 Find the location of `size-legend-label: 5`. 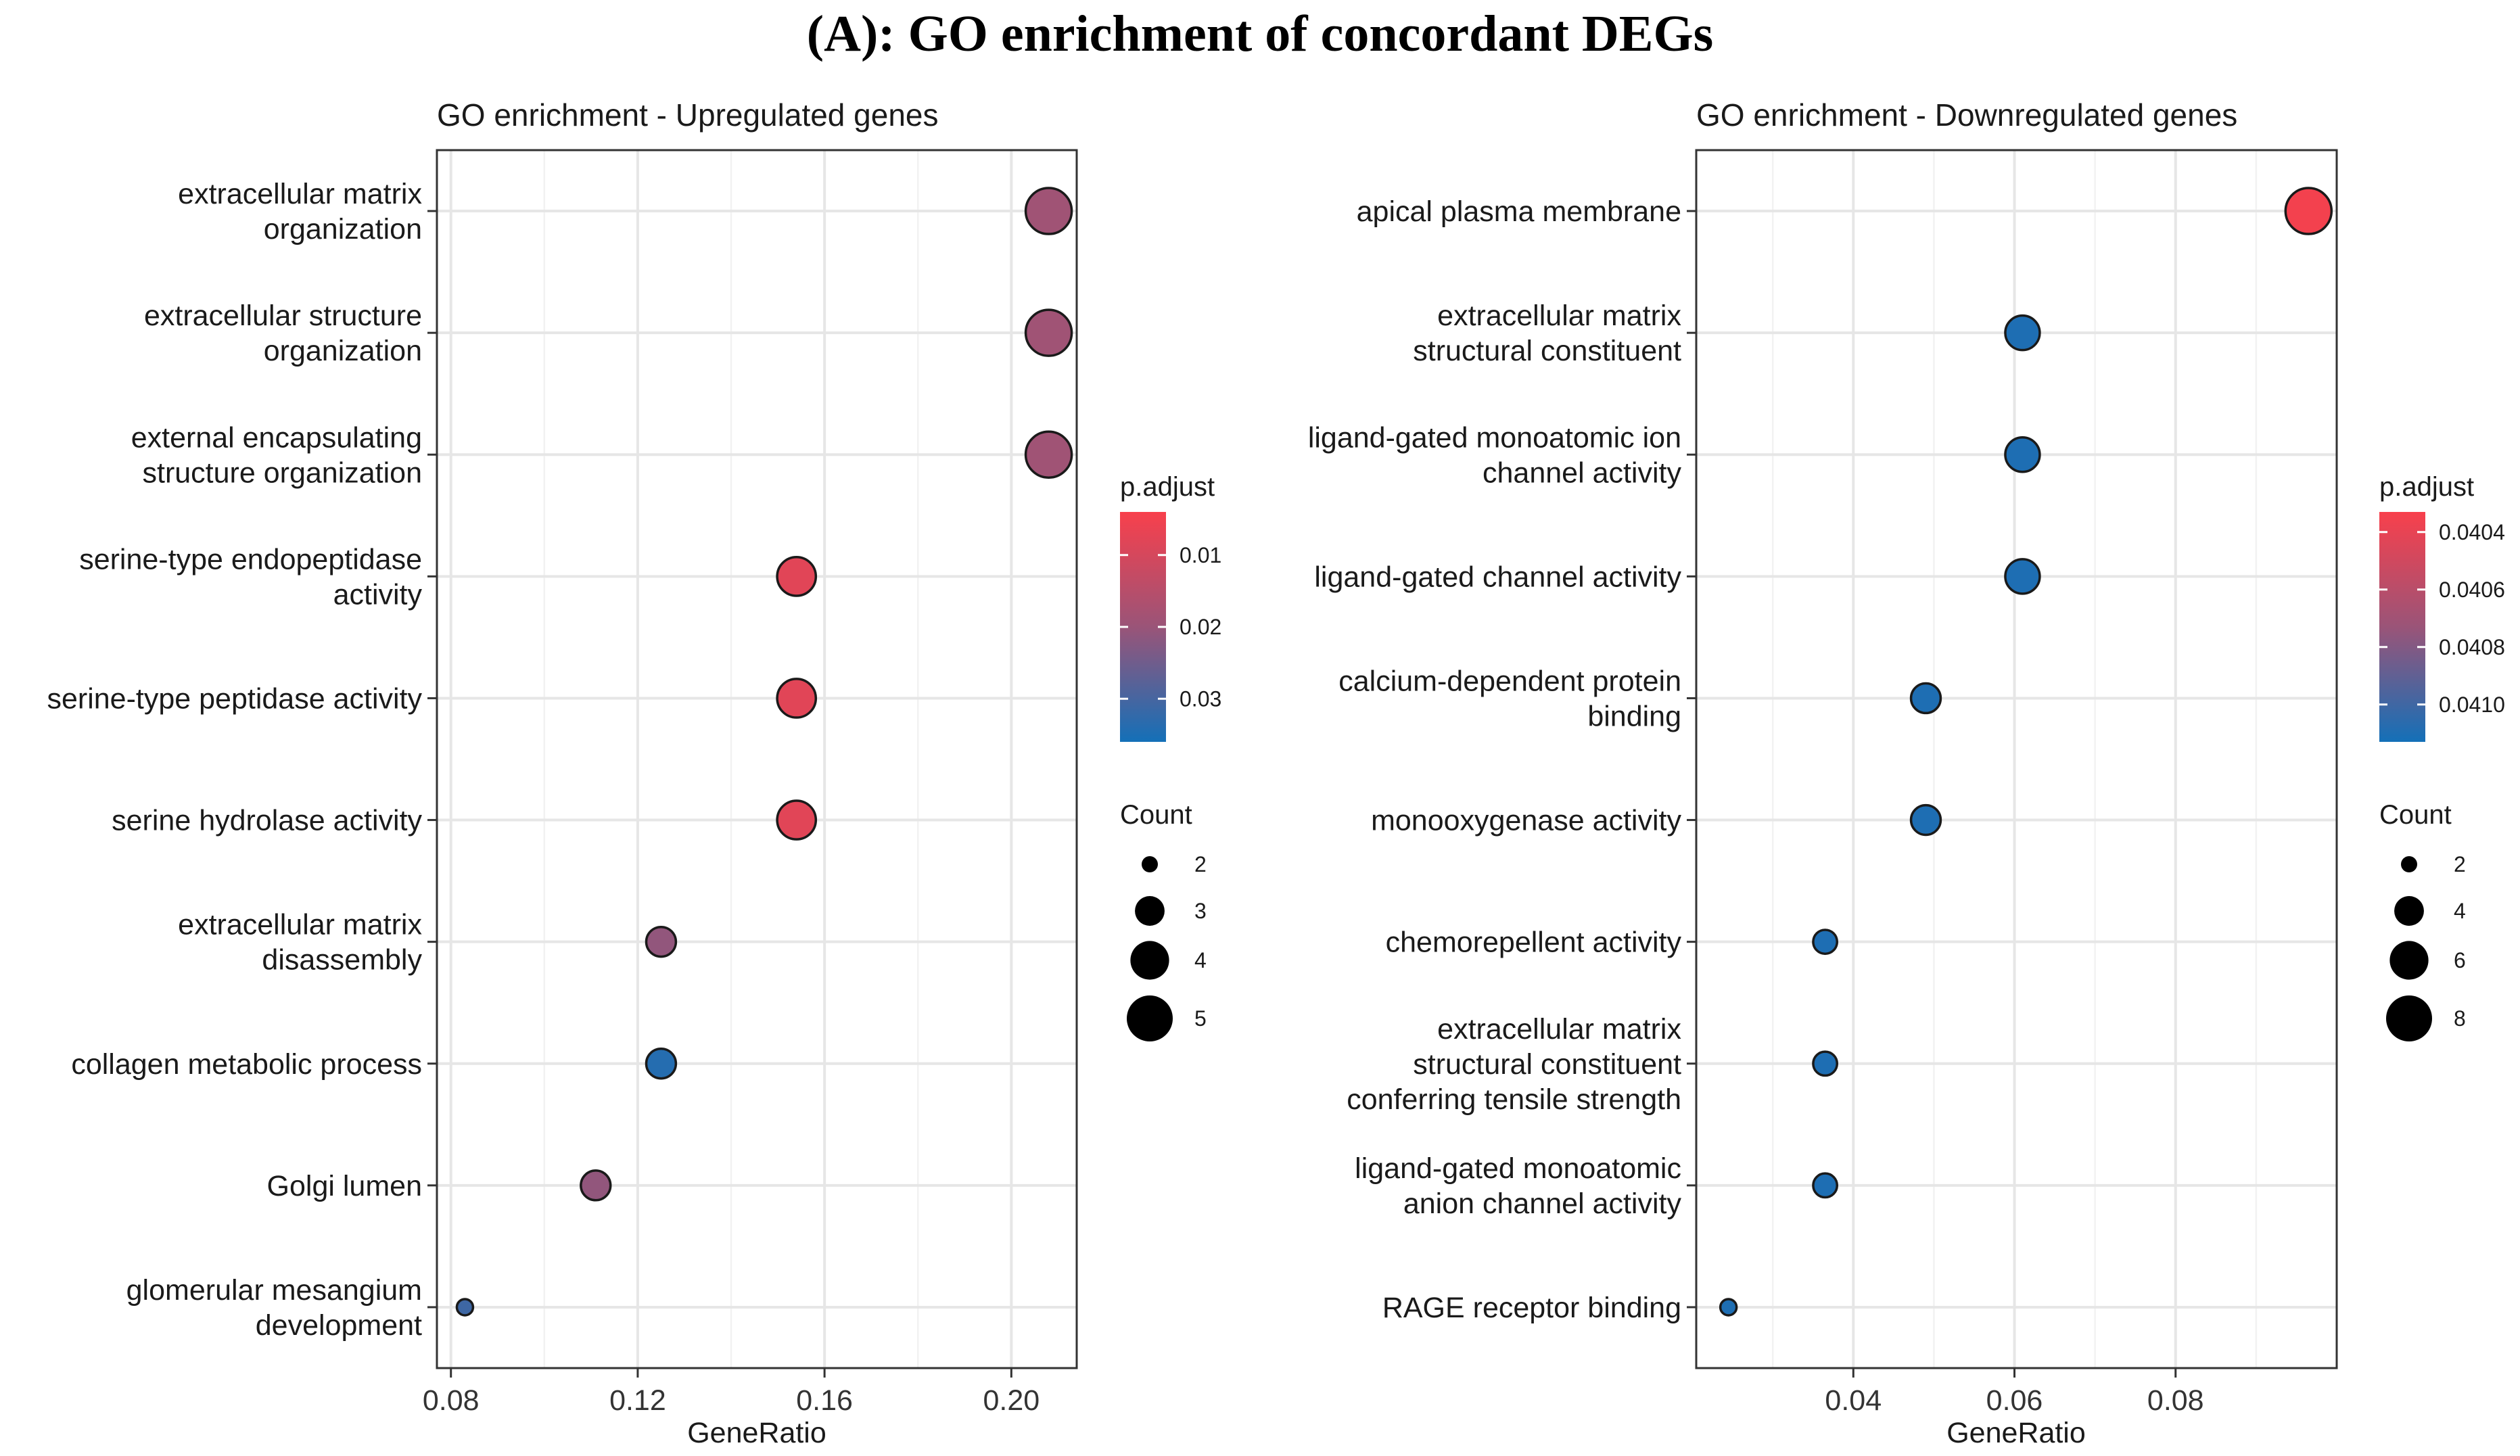

size-legend-label: 5 is located at coordinates (1200, 1018).